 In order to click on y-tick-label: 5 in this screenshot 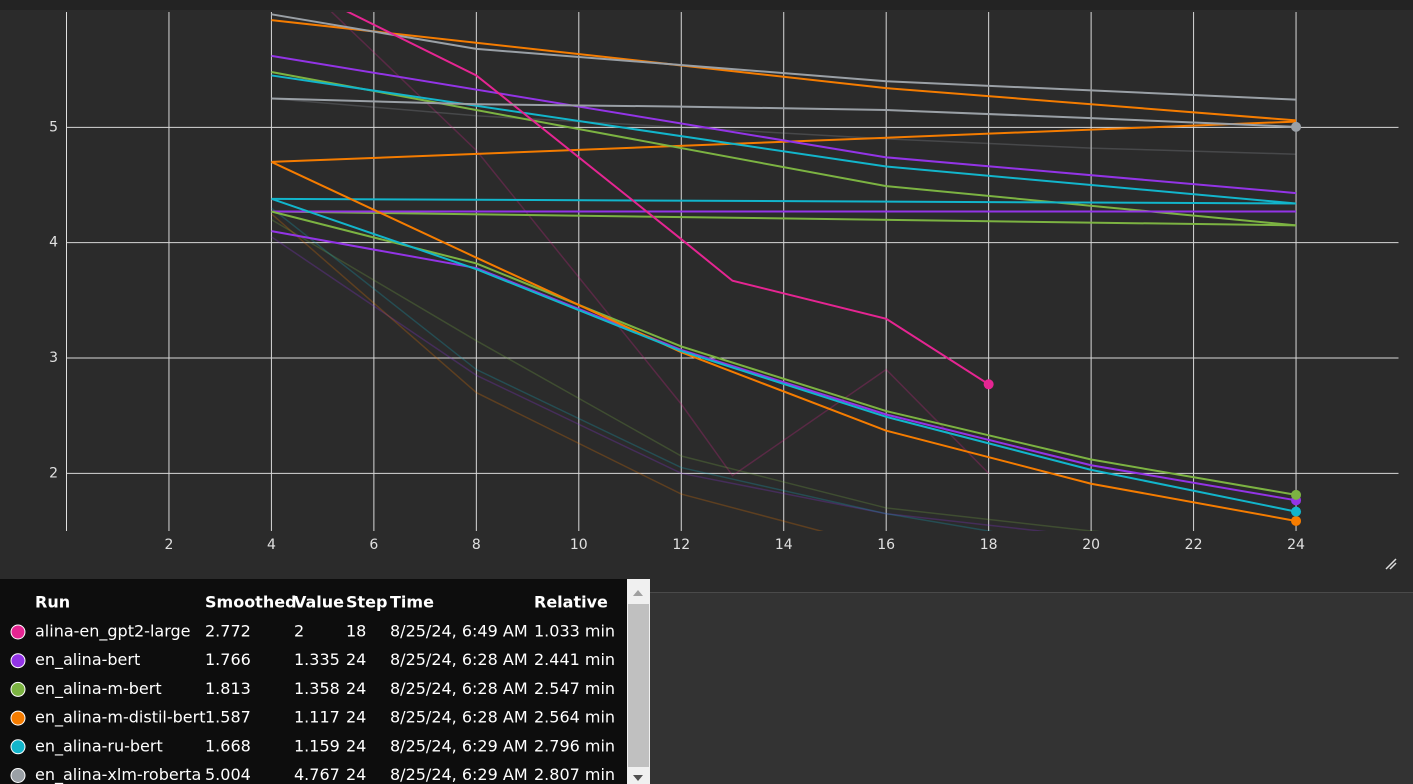, I will do `click(53, 127)`.